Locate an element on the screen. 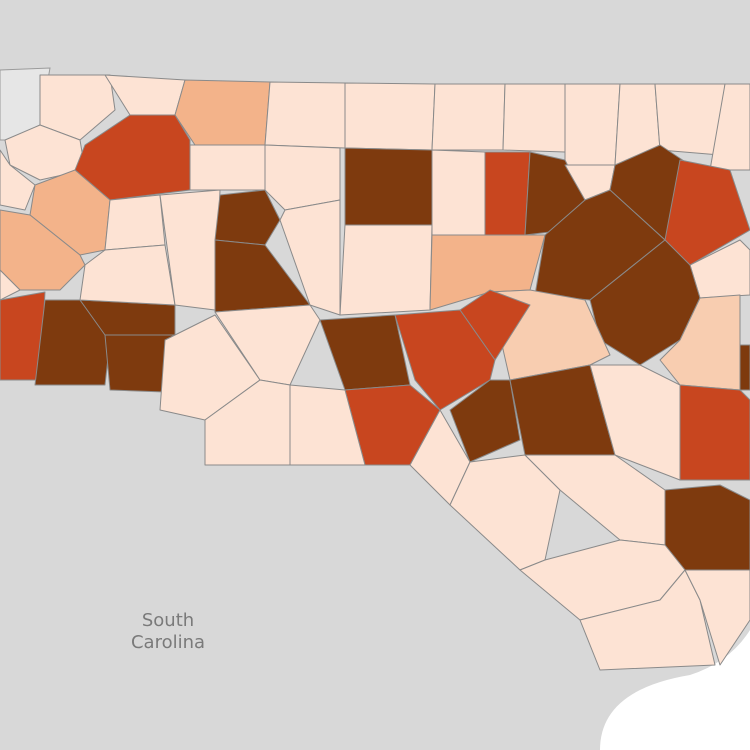 The image size is (750, 750). region-label: South Carolina is located at coordinates (168, 631).